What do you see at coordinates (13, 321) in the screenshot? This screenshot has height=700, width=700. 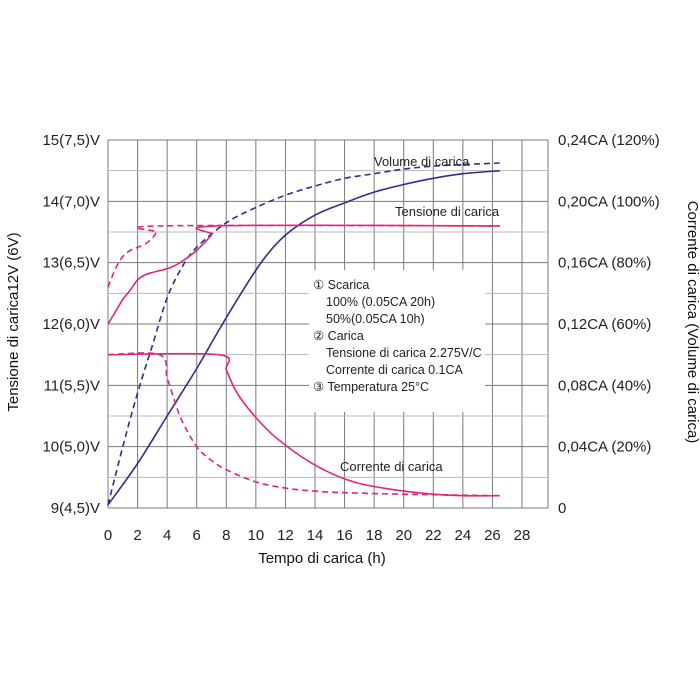 I see `left-y-axis-title: Tensione di carica12V (6V)` at bounding box center [13, 321].